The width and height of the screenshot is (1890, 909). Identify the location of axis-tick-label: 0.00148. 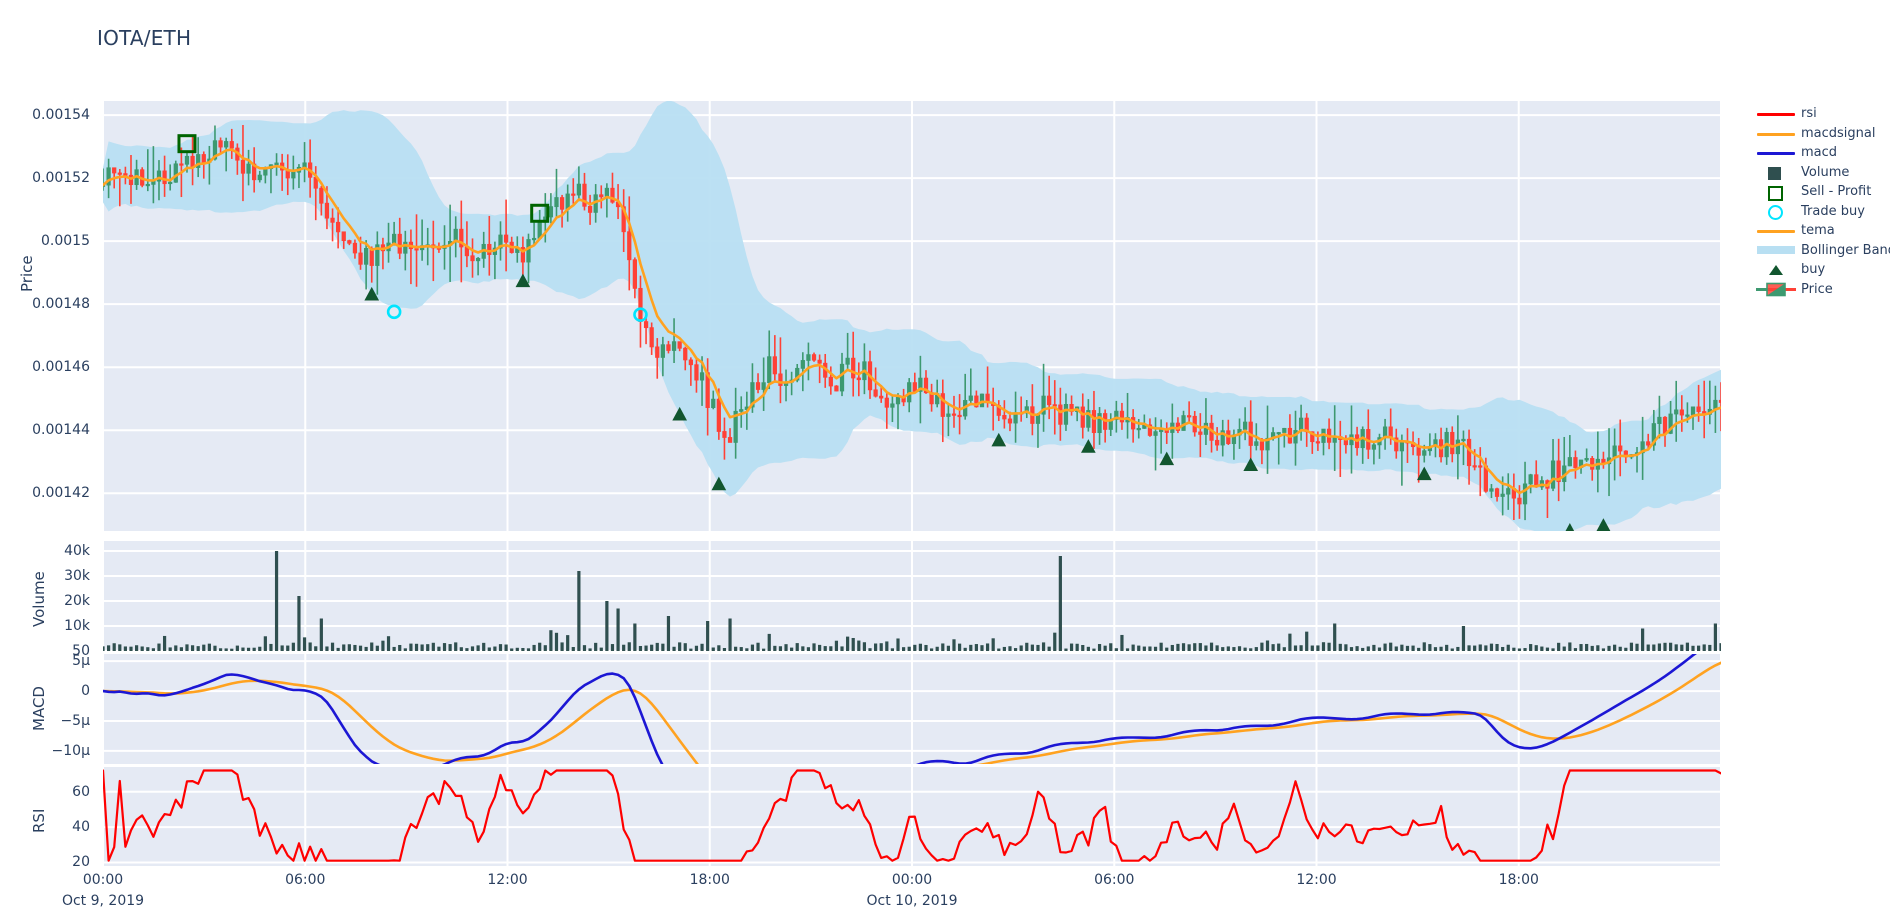
(61, 304).